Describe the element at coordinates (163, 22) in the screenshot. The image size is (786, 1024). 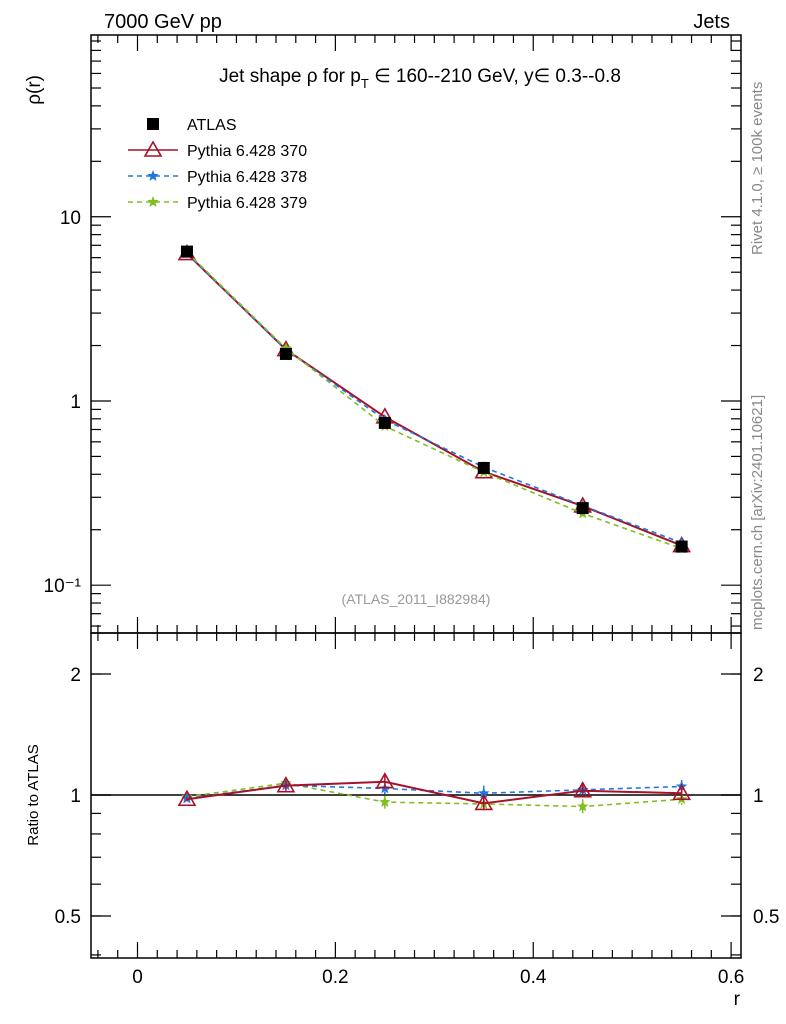
I see `header-left: 7000 GeV pp` at that location.